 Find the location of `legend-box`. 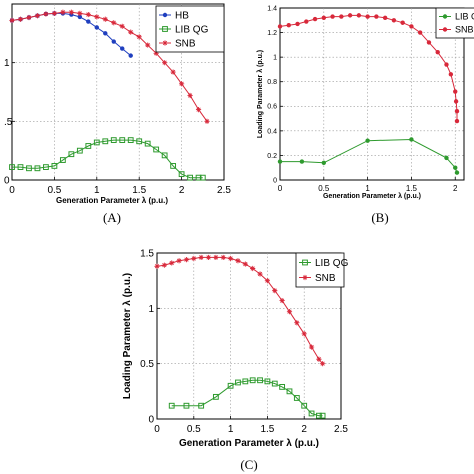

legend-box is located at coordinates (454, 23).